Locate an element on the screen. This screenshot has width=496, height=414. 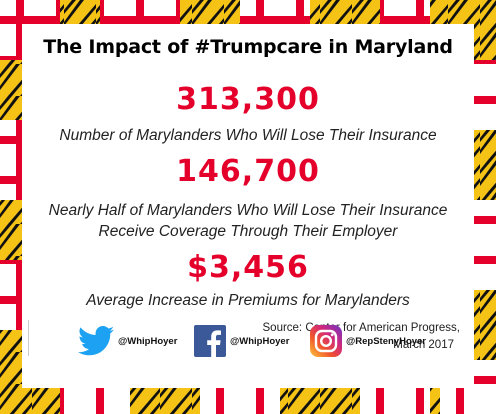
social-divider is located at coordinates (28, 338).